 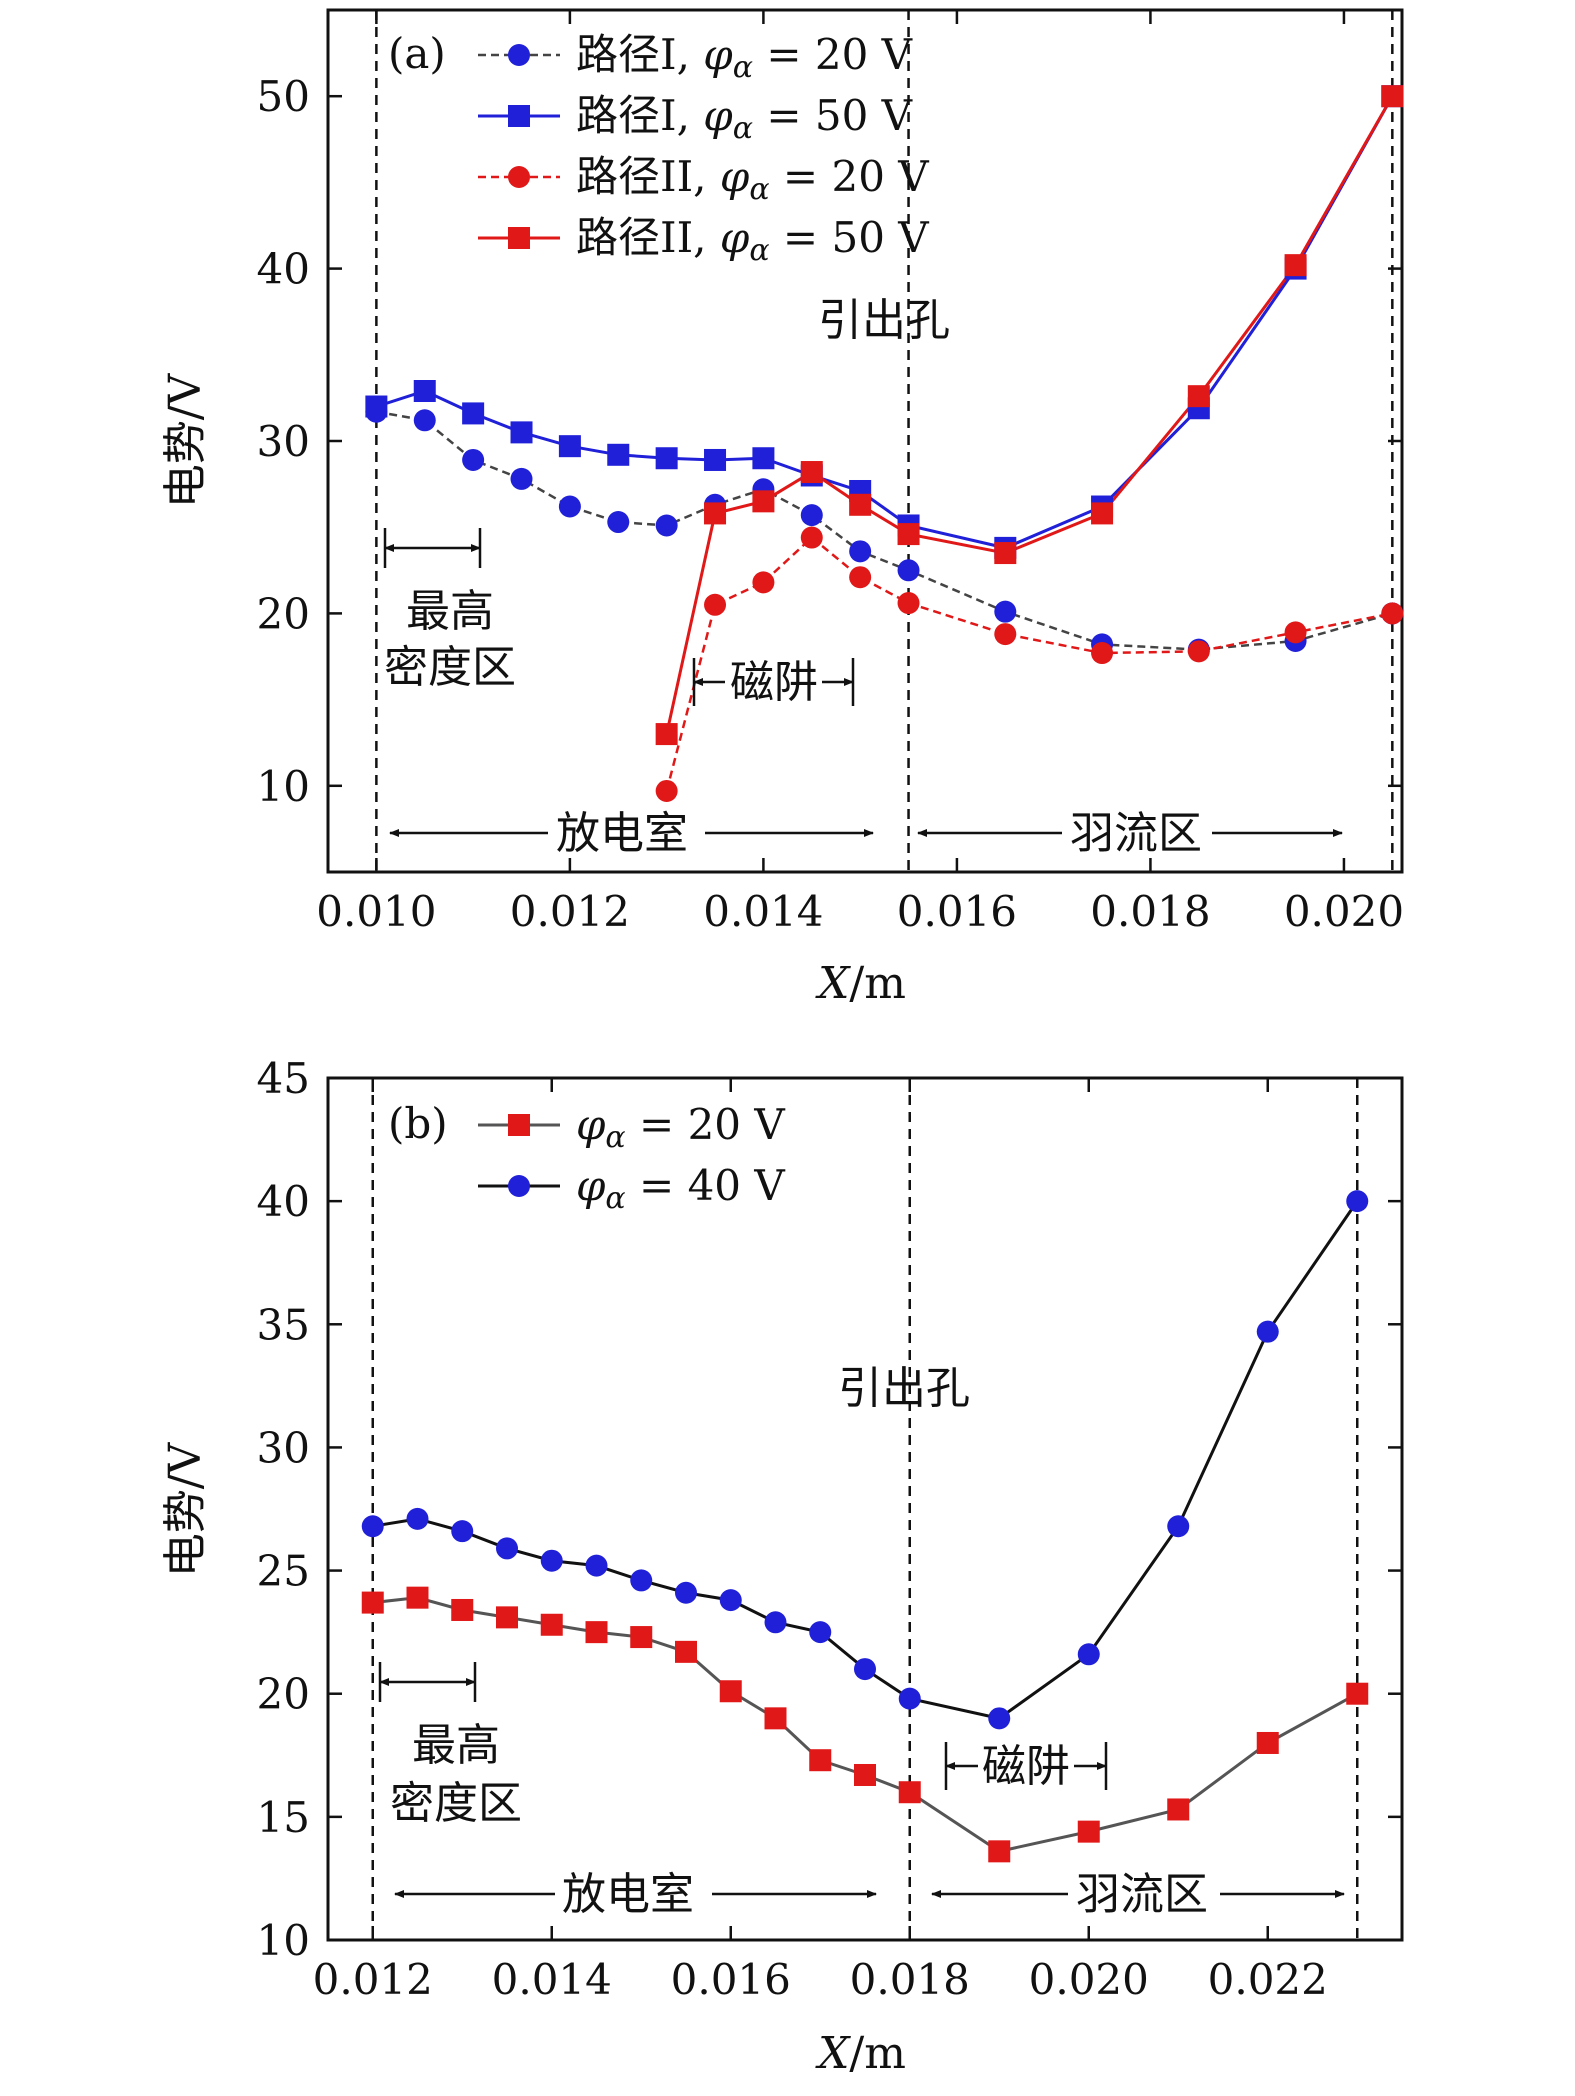 I want to click on panel-b-ylabel: 电势/V, so click(x=185, y=1509).